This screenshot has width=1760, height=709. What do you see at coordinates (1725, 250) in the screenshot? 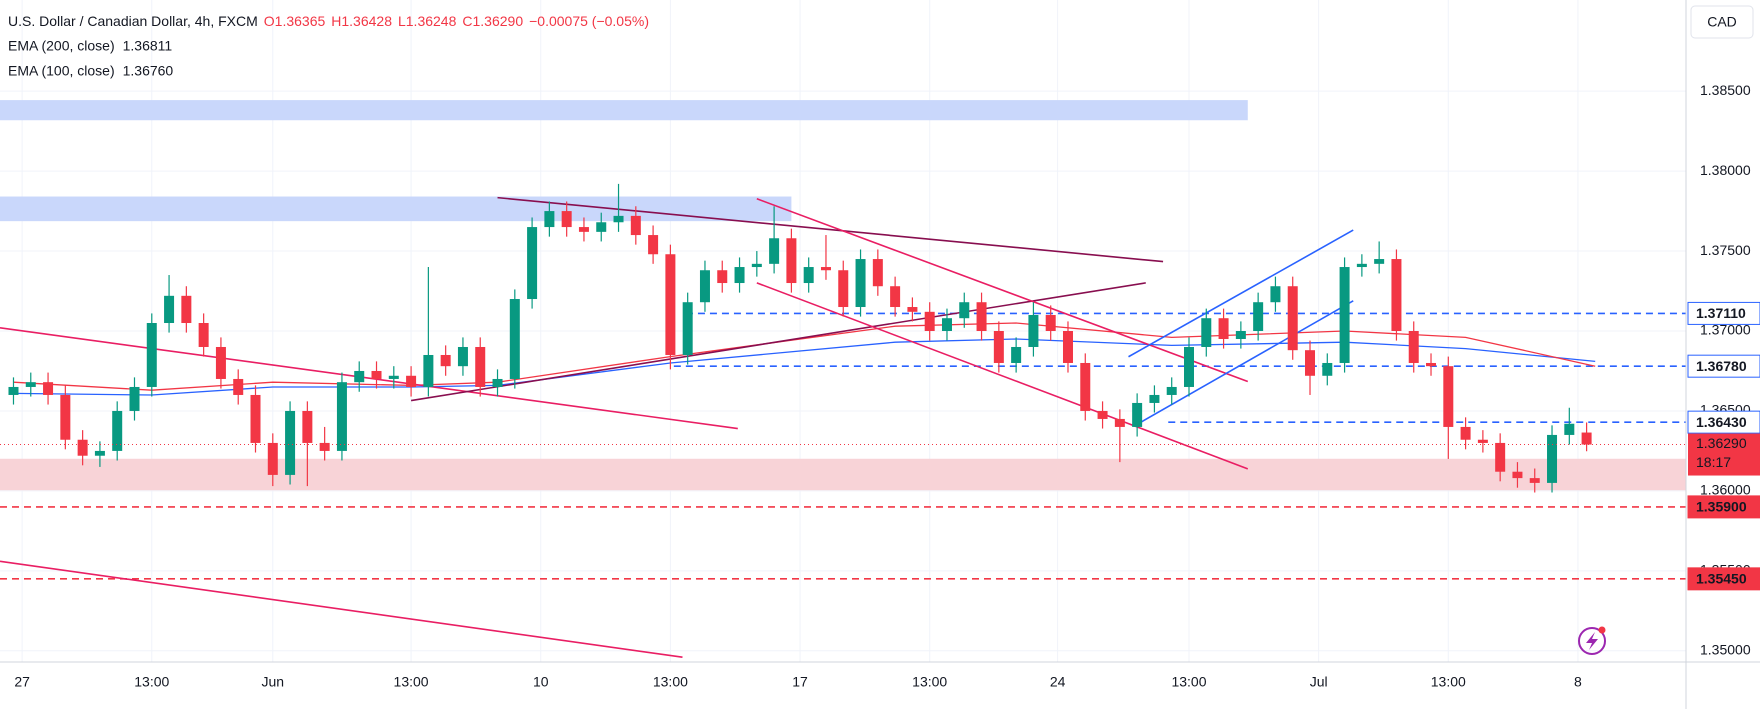
I see `y-tick-label: 1.37500` at bounding box center [1725, 250].